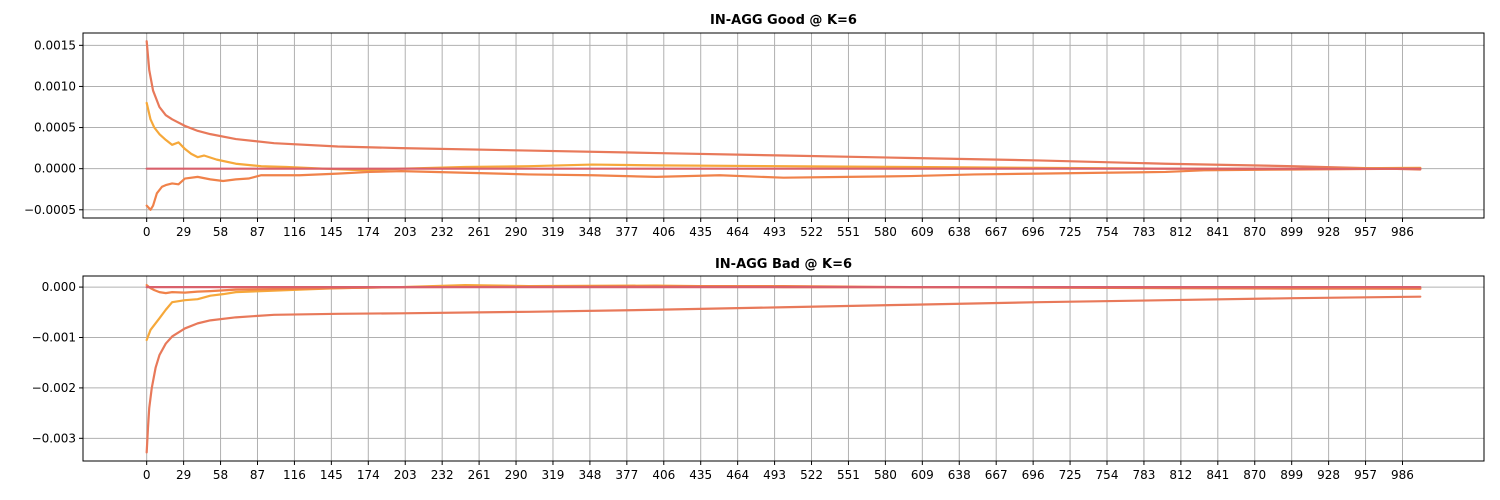 The image size is (1500, 500). Describe the element at coordinates (783, 264) in the screenshot. I see `chart-title: IN-AGG Bad @ K=6` at that location.